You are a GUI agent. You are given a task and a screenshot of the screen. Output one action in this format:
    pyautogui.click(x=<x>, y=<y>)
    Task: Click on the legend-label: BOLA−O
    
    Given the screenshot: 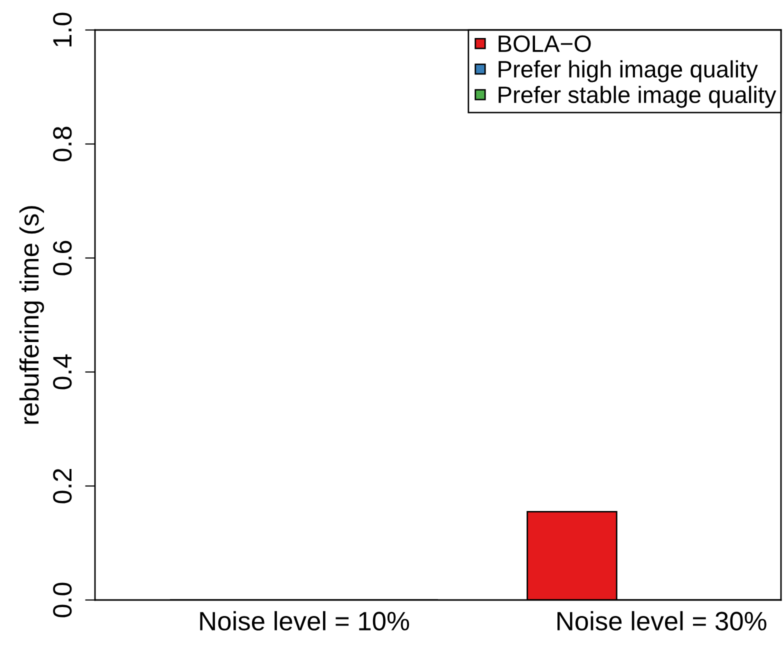 What is the action you would take?
    pyautogui.click(x=544, y=43)
    